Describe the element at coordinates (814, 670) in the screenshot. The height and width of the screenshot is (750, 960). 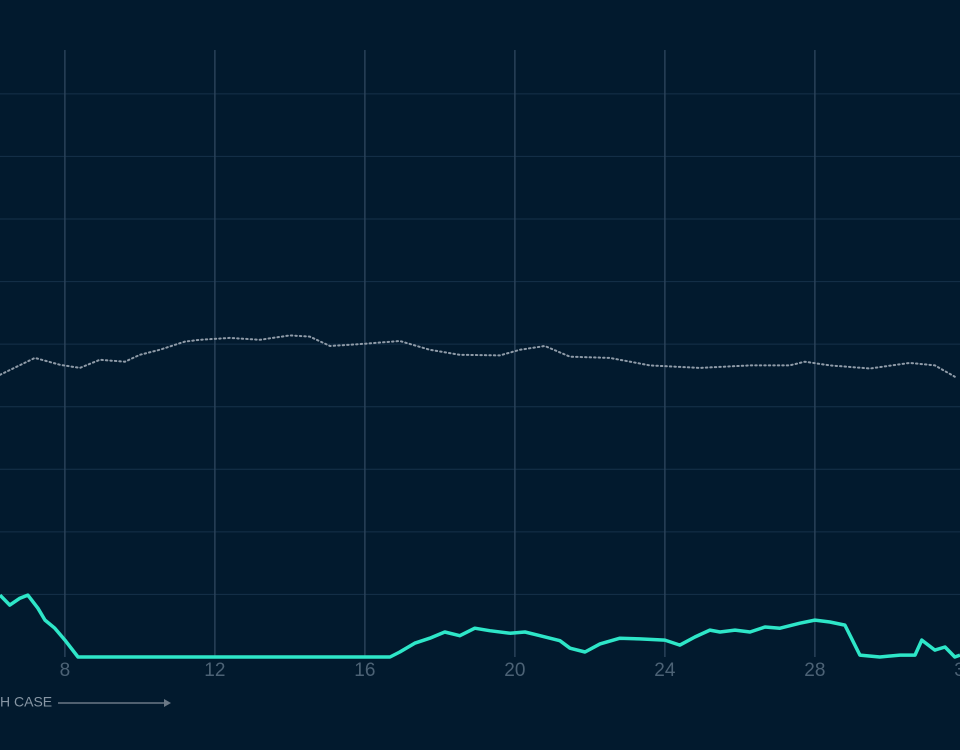
I see `x-tick-label: 28` at that location.